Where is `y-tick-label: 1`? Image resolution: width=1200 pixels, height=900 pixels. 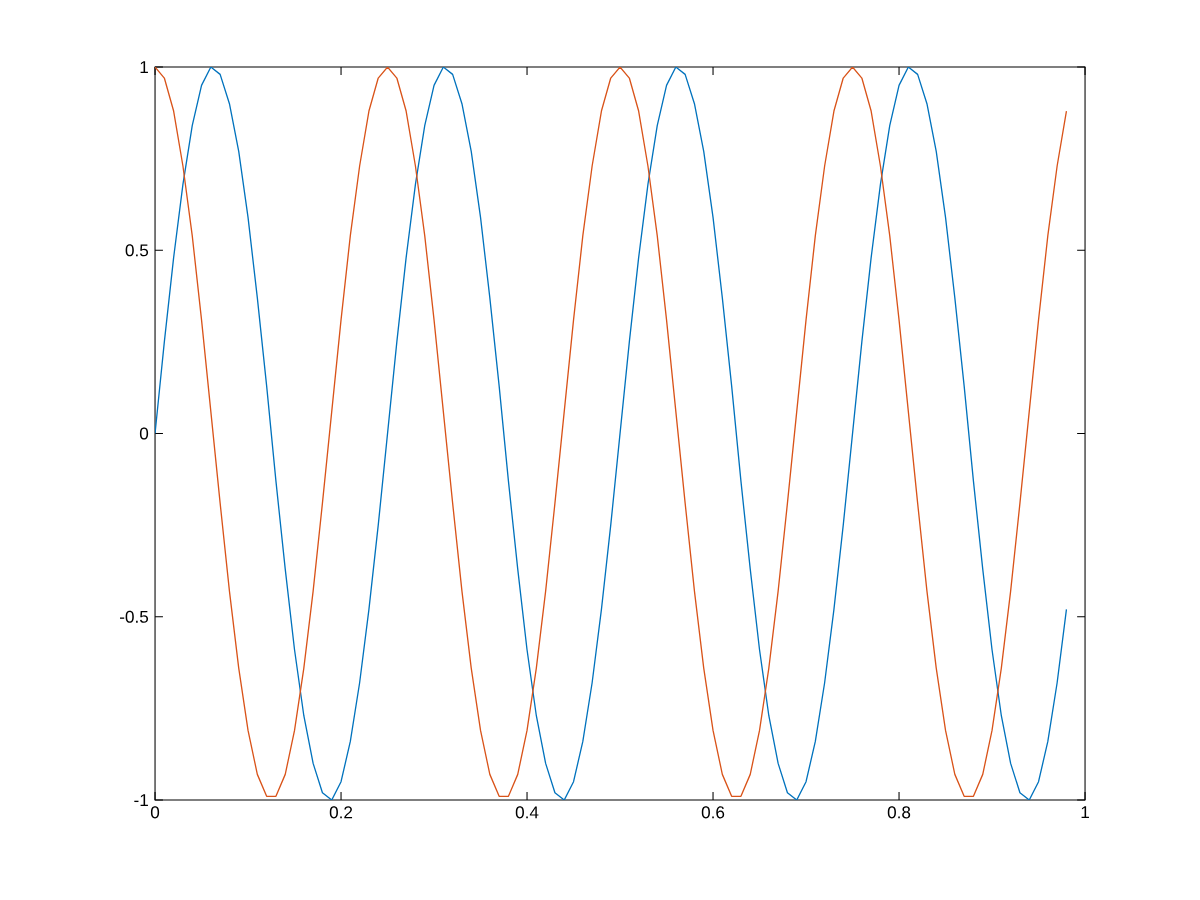 y-tick-label: 1 is located at coordinates (144, 67).